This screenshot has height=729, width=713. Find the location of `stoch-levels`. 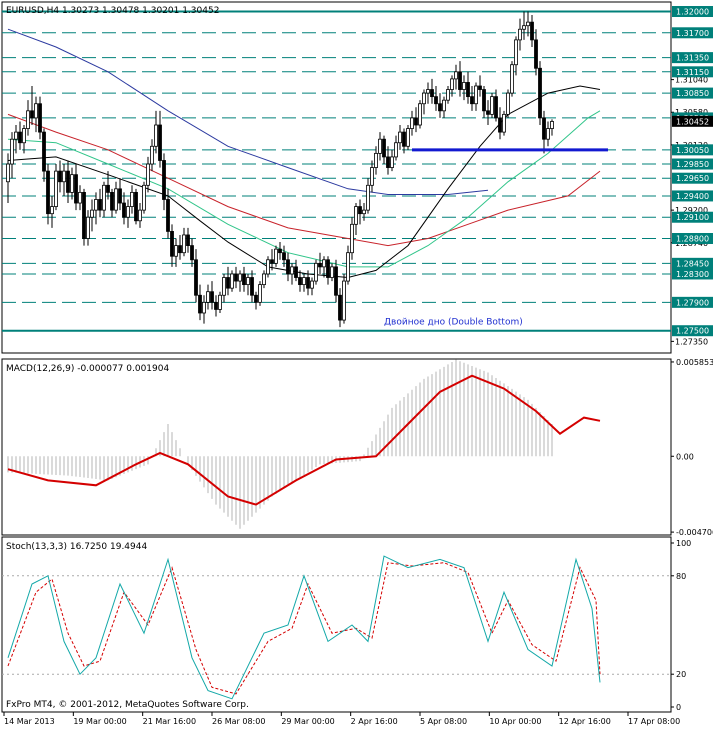

stoch-levels is located at coordinates (336, 625).